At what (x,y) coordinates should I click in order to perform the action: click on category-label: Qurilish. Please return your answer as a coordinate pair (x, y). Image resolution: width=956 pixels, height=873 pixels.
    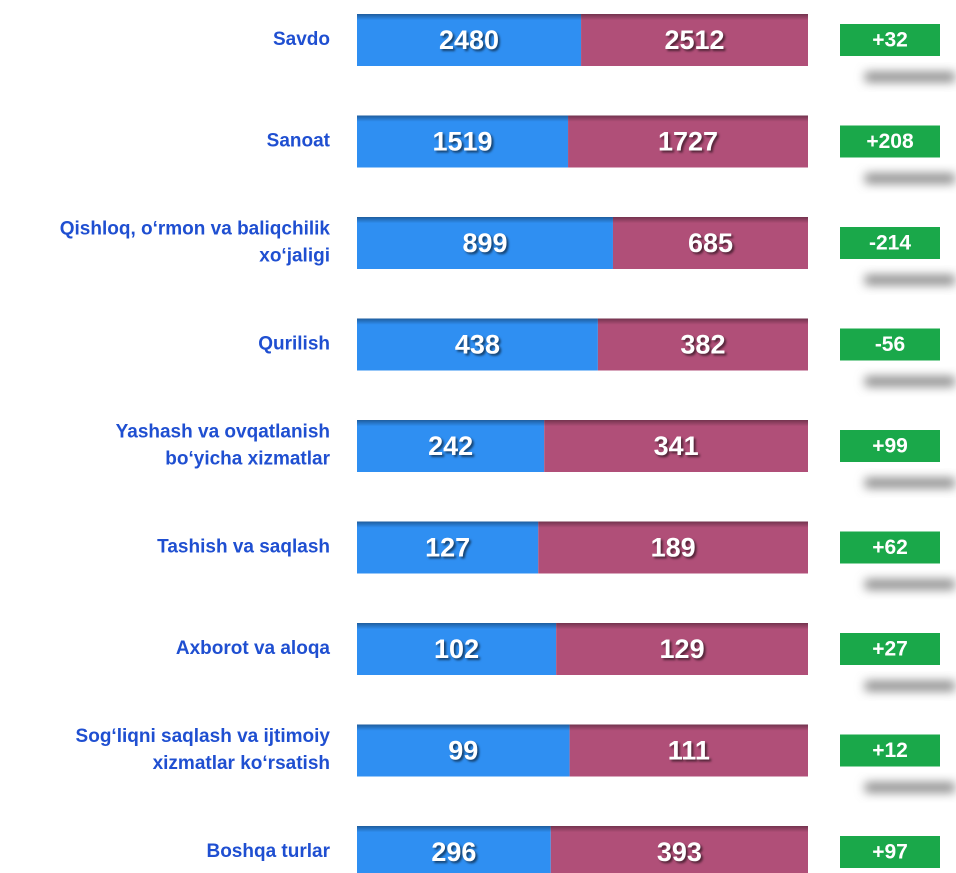
    Looking at the image, I should click on (294, 344).